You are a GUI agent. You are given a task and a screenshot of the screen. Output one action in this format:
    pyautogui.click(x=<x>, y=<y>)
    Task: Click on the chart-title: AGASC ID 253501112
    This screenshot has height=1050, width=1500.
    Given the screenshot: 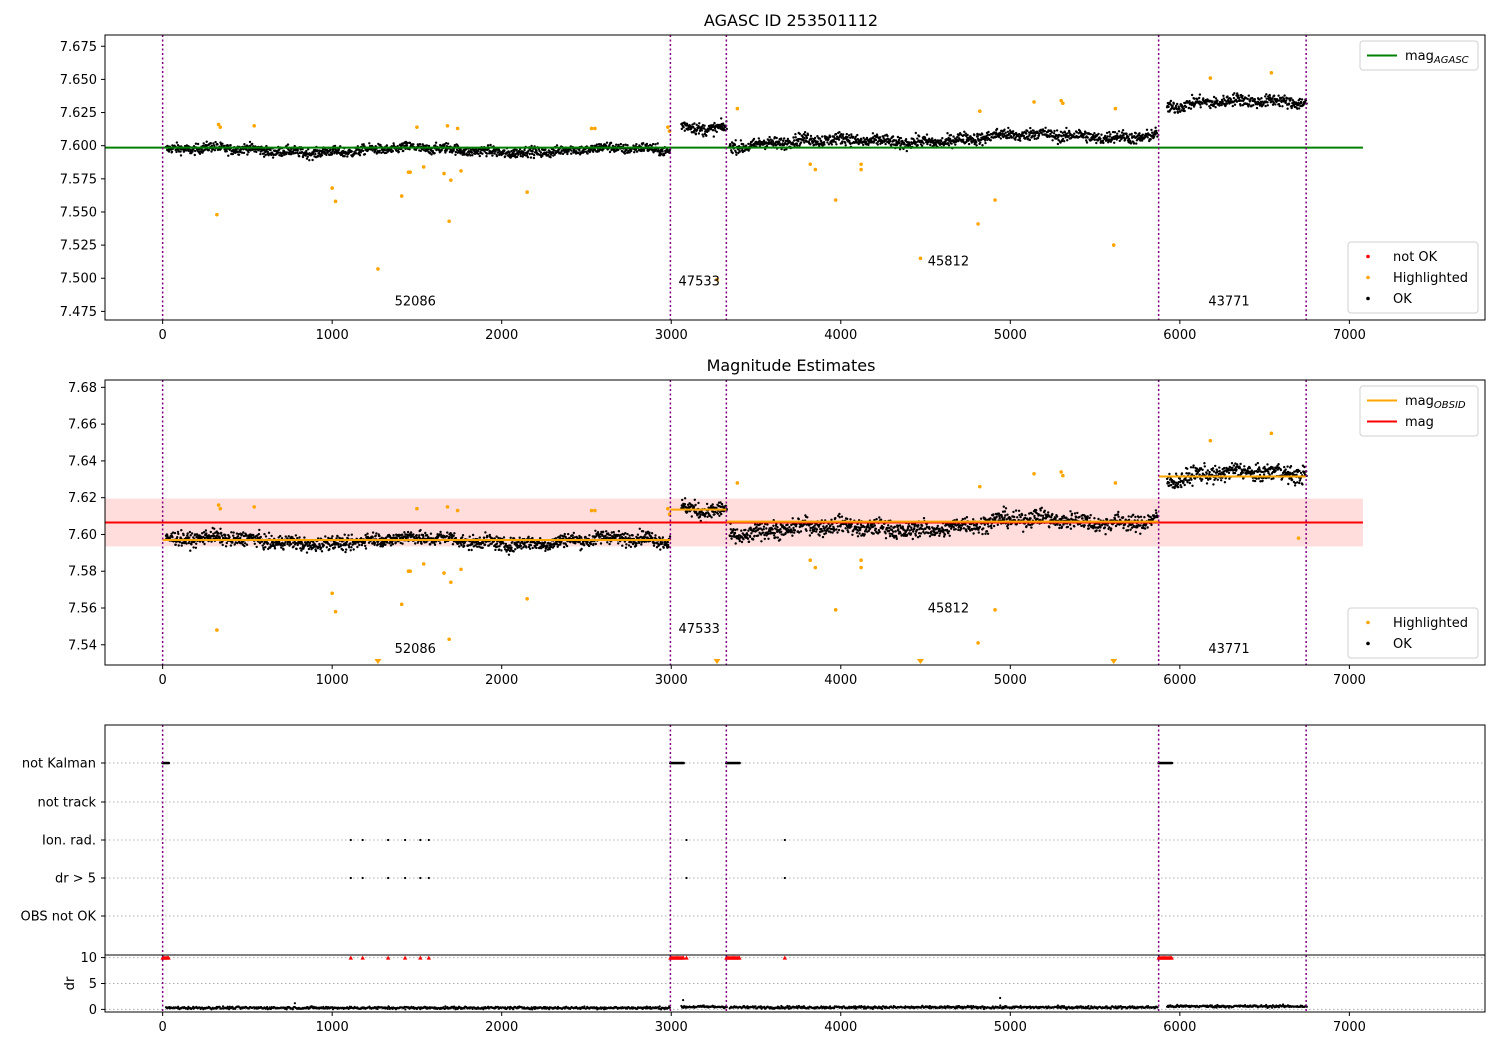 What is the action you would take?
    pyautogui.click(x=791, y=20)
    